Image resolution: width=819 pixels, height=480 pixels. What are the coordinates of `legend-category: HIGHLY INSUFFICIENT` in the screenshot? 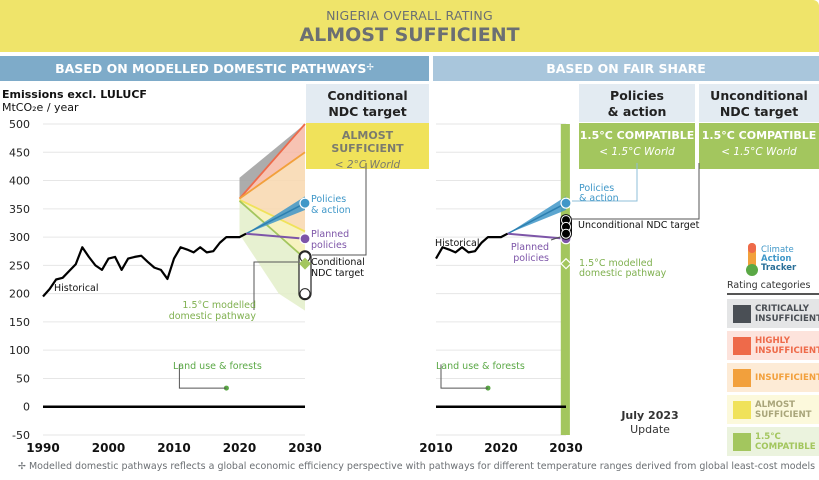 It's located at (773, 345).